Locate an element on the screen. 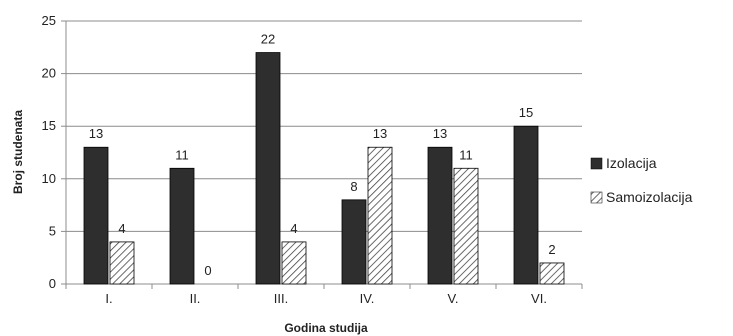  x-tick-label: IV. is located at coordinates (367, 298).